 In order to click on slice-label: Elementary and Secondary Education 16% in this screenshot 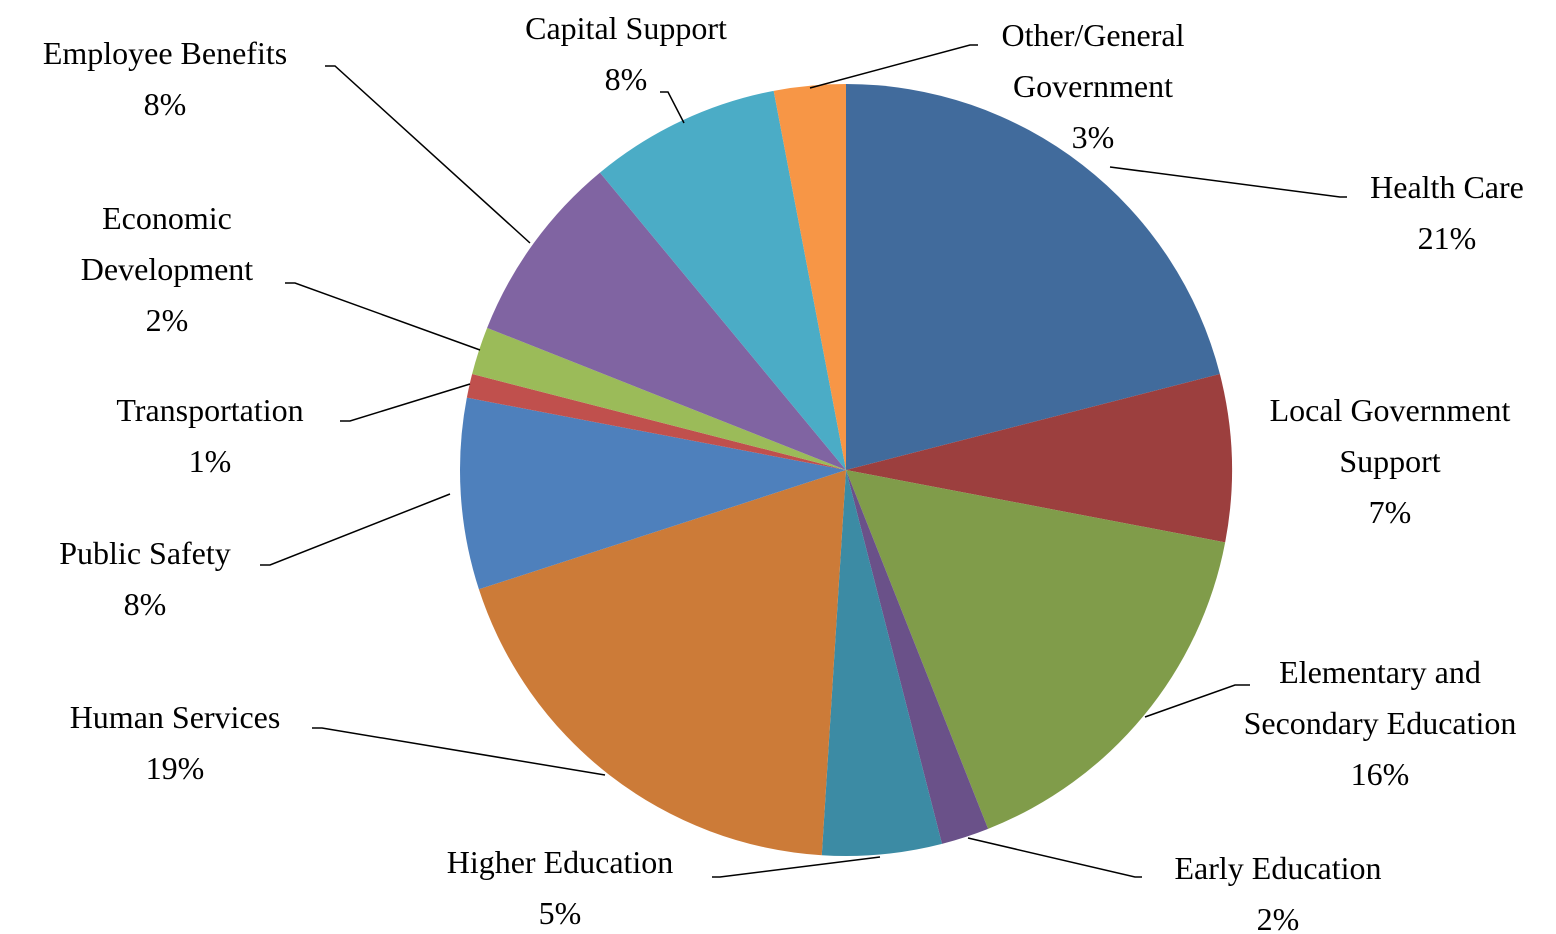, I will do `click(1380, 723)`.